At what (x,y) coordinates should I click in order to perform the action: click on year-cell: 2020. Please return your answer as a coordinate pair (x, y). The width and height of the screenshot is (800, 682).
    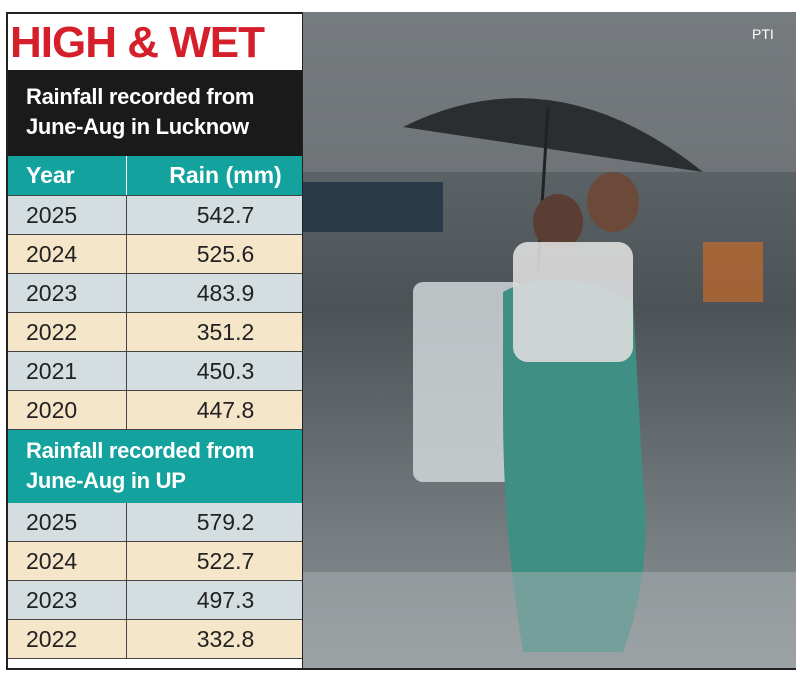
    Looking at the image, I should click on (67, 410).